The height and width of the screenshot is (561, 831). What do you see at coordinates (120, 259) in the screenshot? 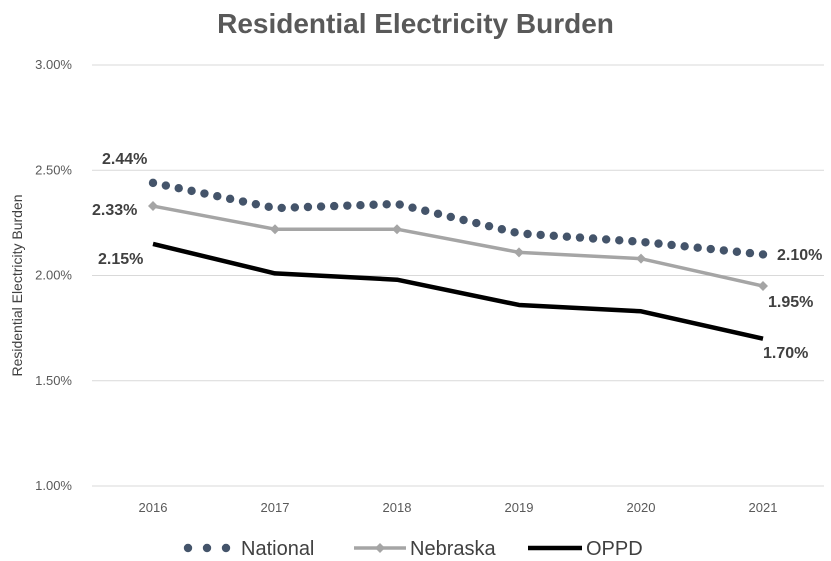
I see `data-label-oppd-2016: 2.15%` at bounding box center [120, 259].